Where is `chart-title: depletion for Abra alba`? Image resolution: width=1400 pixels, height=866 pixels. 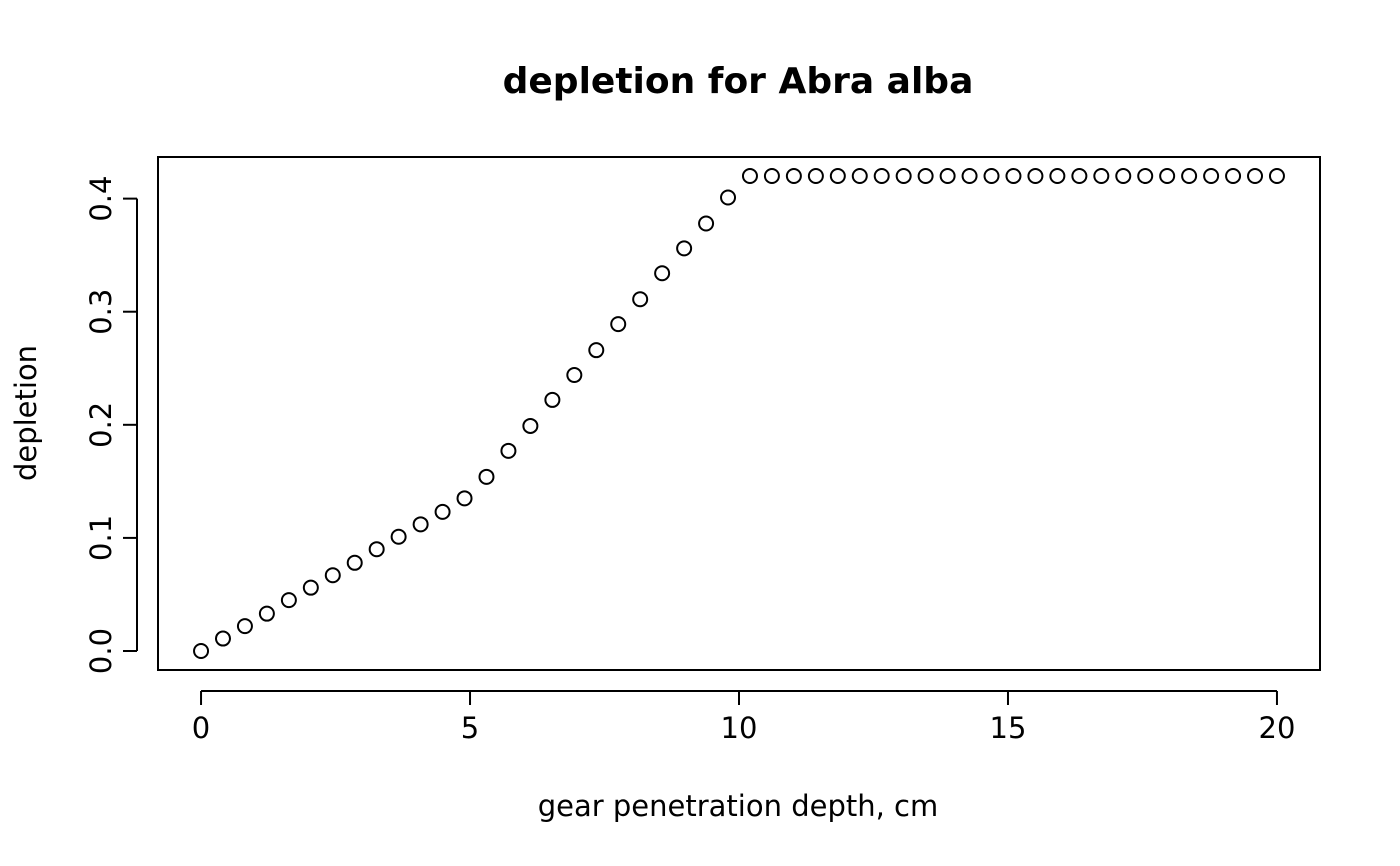 chart-title: depletion for Abra alba is located at coordinates (738, 81).